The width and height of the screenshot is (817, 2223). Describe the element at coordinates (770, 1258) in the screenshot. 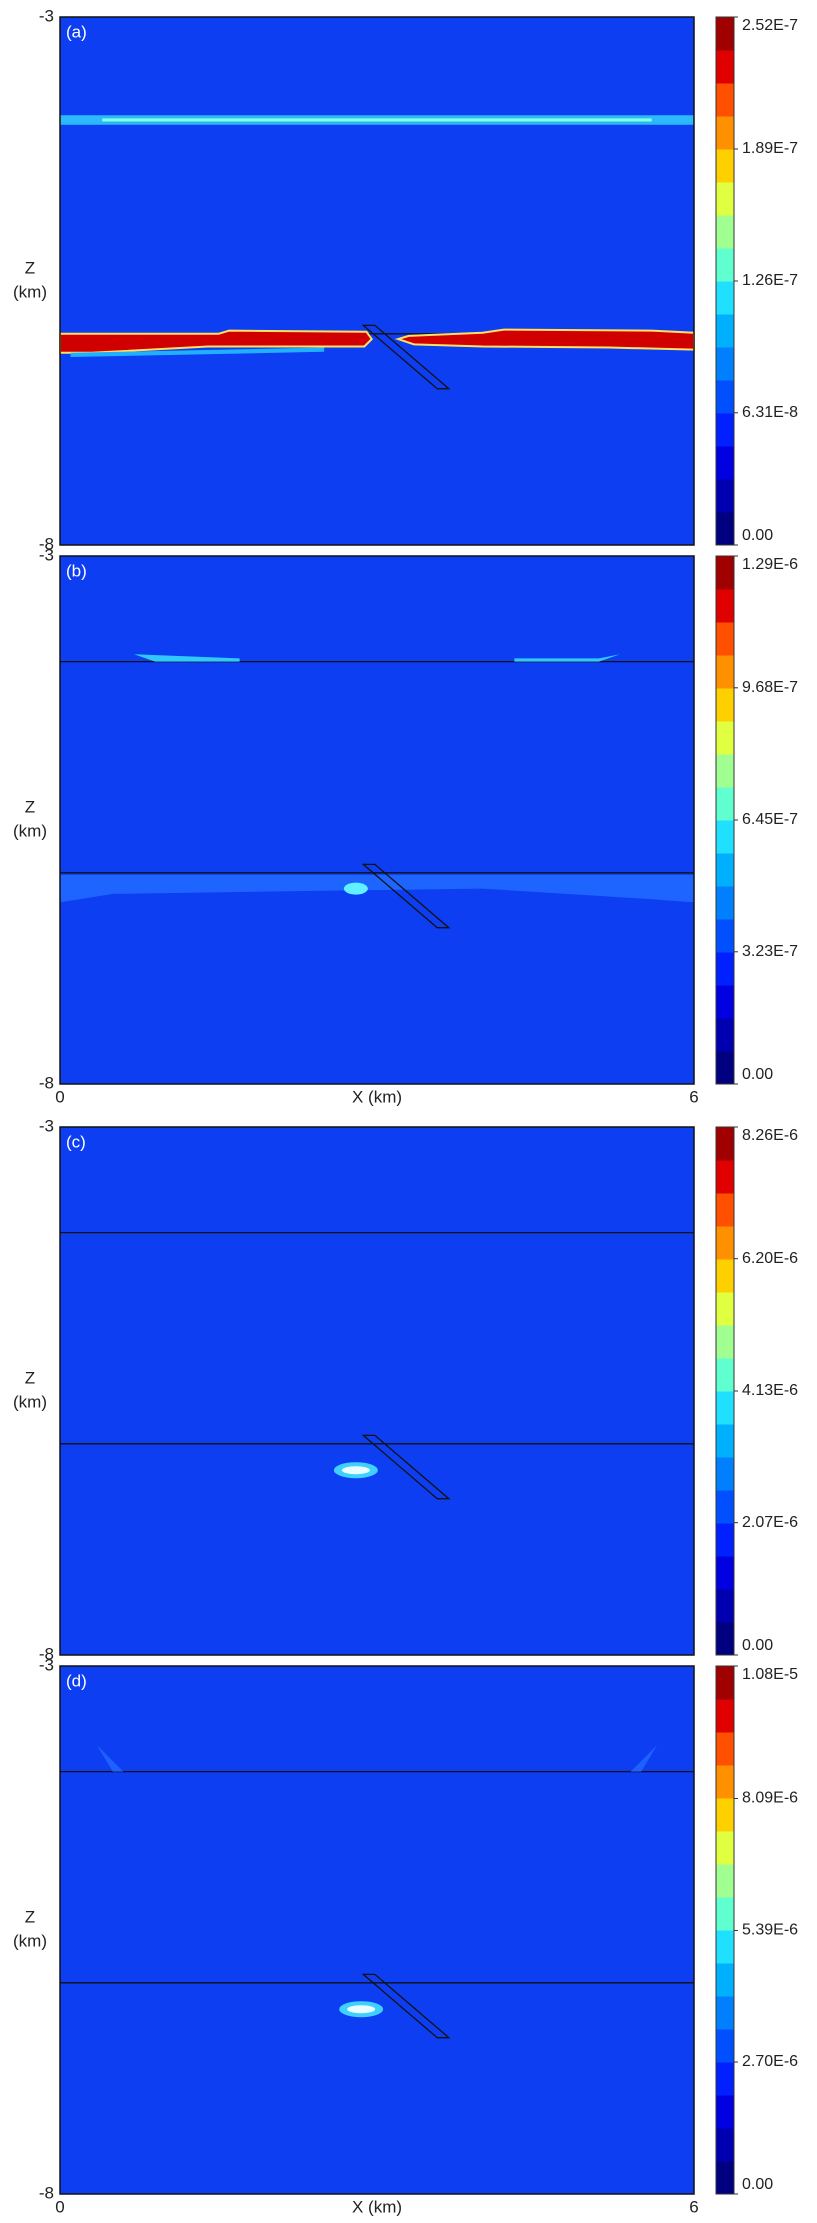

I see `colorbar-tick-label: 6.20E-6` at that location.